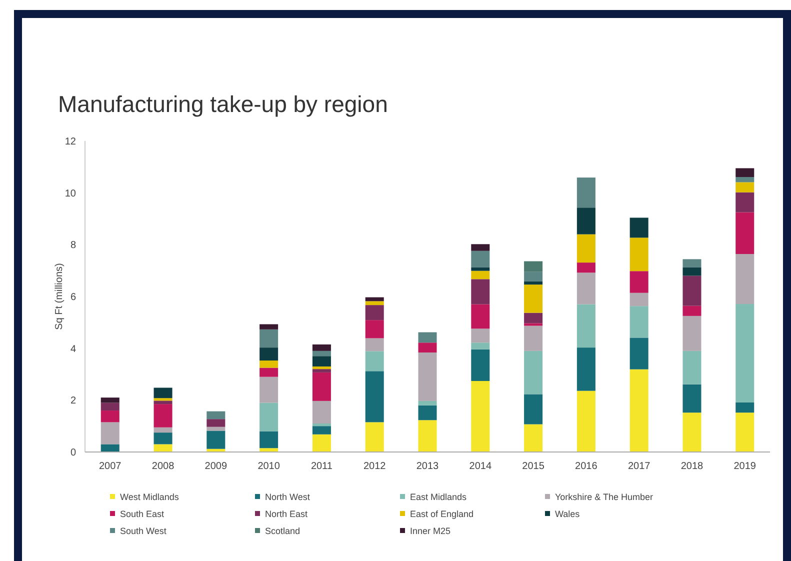 This screenshot has height=561, width=791. Describe the element at coordinates (73, 246) in the screenshot. I see `y-tick-label: 8` at that location.